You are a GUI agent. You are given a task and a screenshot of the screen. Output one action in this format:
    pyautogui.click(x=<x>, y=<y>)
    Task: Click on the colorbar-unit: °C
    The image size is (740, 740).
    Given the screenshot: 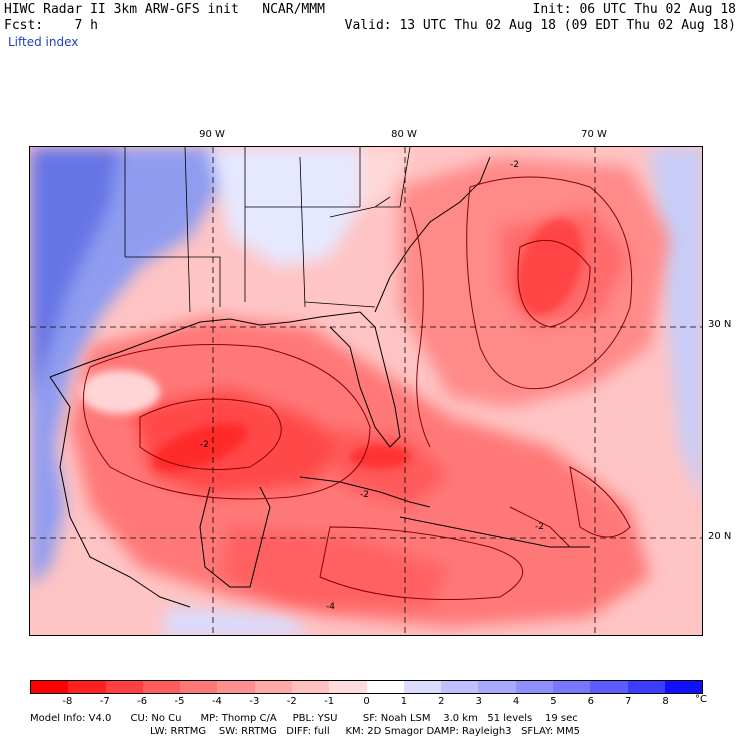 What is the action you would take?
    pyautogui.click(x=701, y=699)
    